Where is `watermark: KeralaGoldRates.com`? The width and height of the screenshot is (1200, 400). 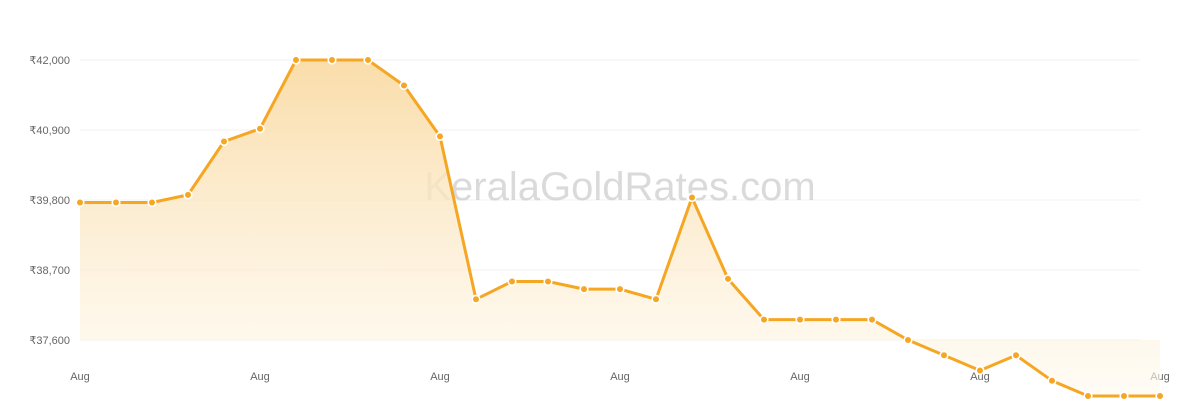 watermark: KeralaGoldRates.com is located at coordinates (619, 187).